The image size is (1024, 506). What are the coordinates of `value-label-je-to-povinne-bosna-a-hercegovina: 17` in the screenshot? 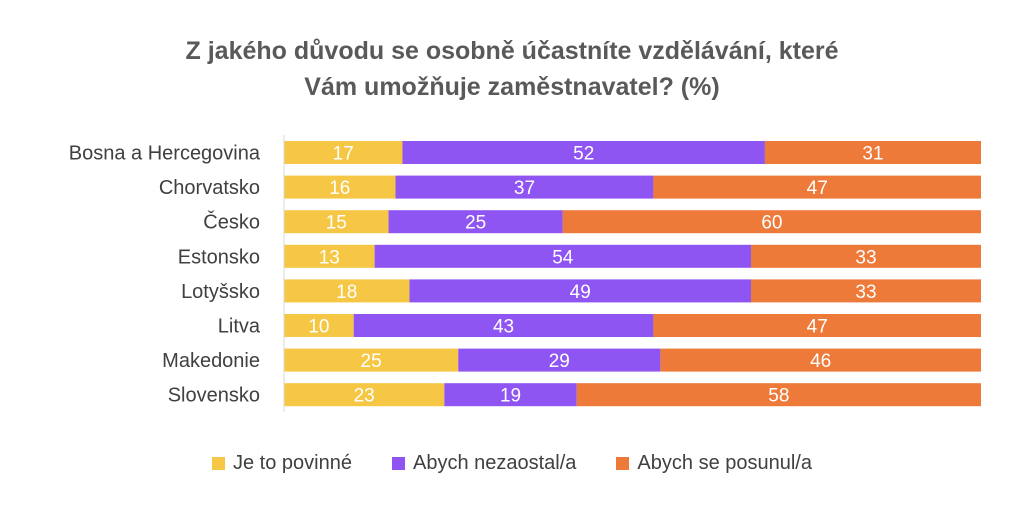 It's located at (343, 154).